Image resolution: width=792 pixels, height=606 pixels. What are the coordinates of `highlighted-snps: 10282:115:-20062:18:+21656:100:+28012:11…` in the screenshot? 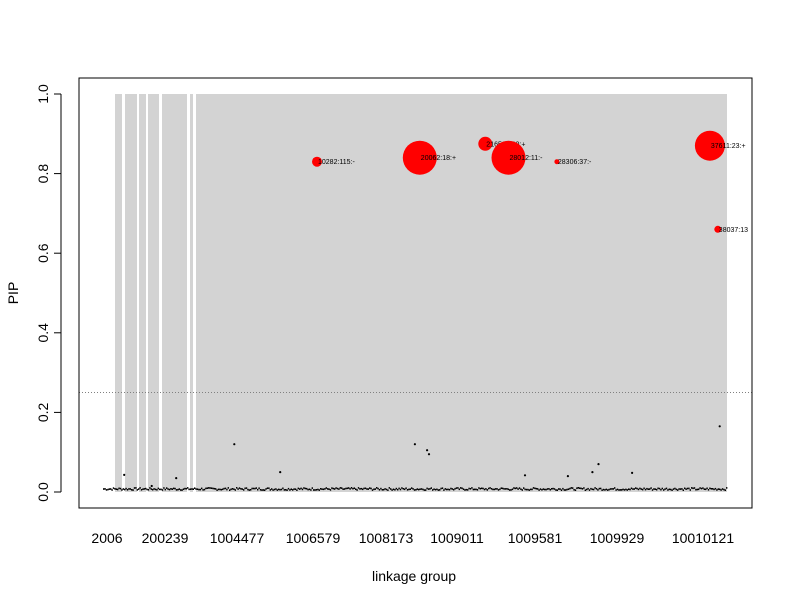 It's located at (530, 182).